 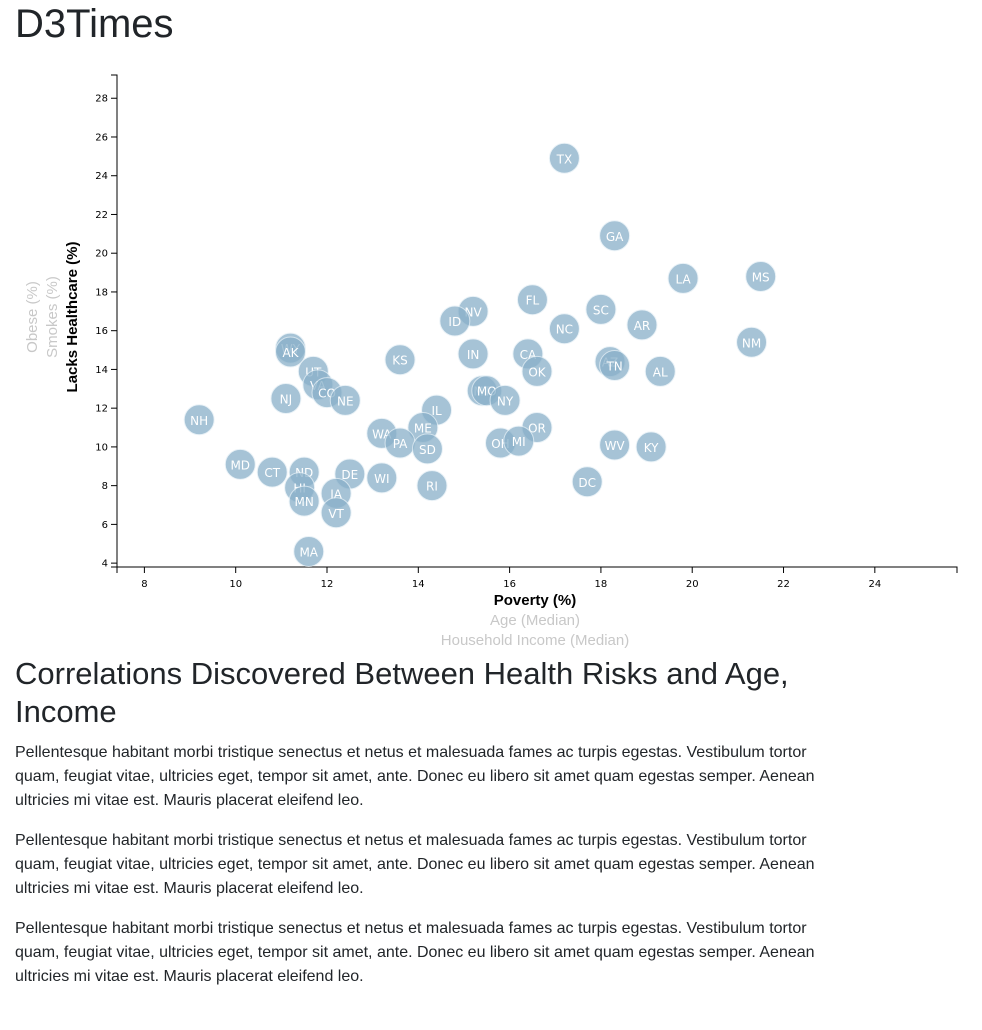 I want to click on state-label: AL, so click(x=660, y=372).